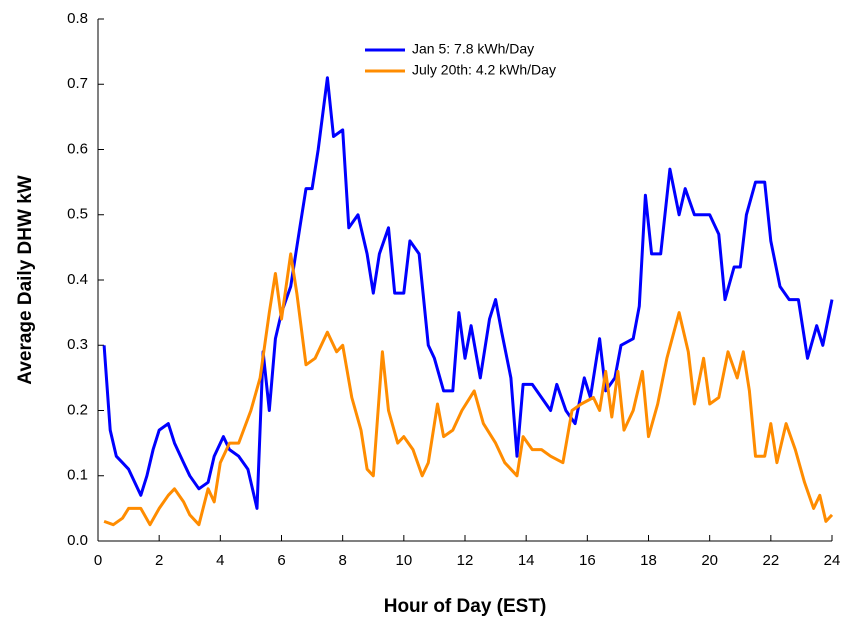  Describe the element at coordinates (77, 540) in the screenshot. I see `y-tick-label: 0.0` at that location.